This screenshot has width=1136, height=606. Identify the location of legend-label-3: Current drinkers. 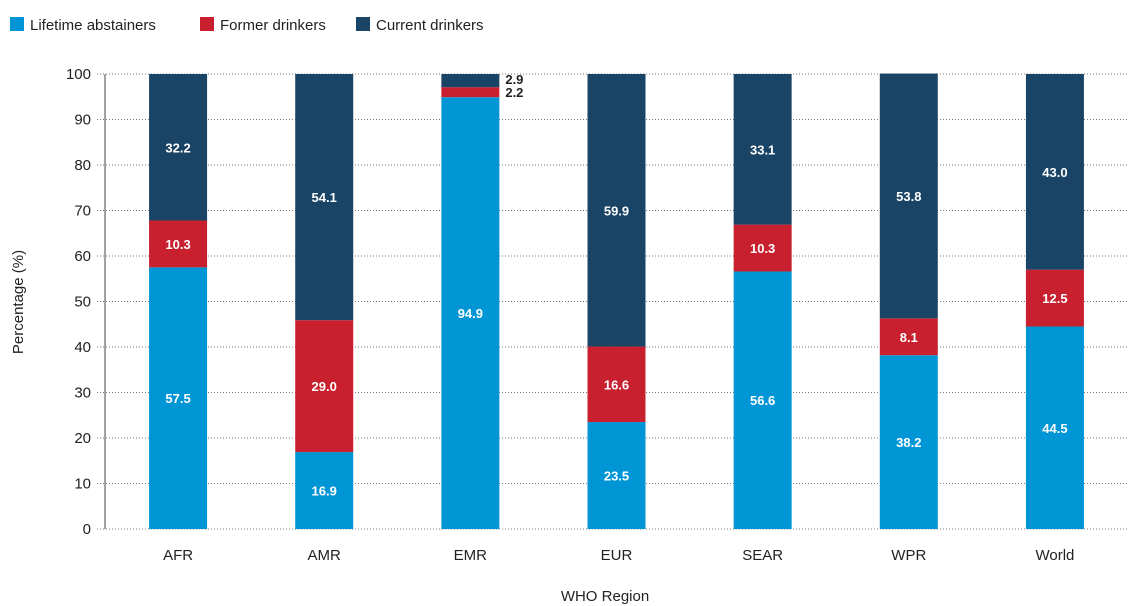
(430, 25).